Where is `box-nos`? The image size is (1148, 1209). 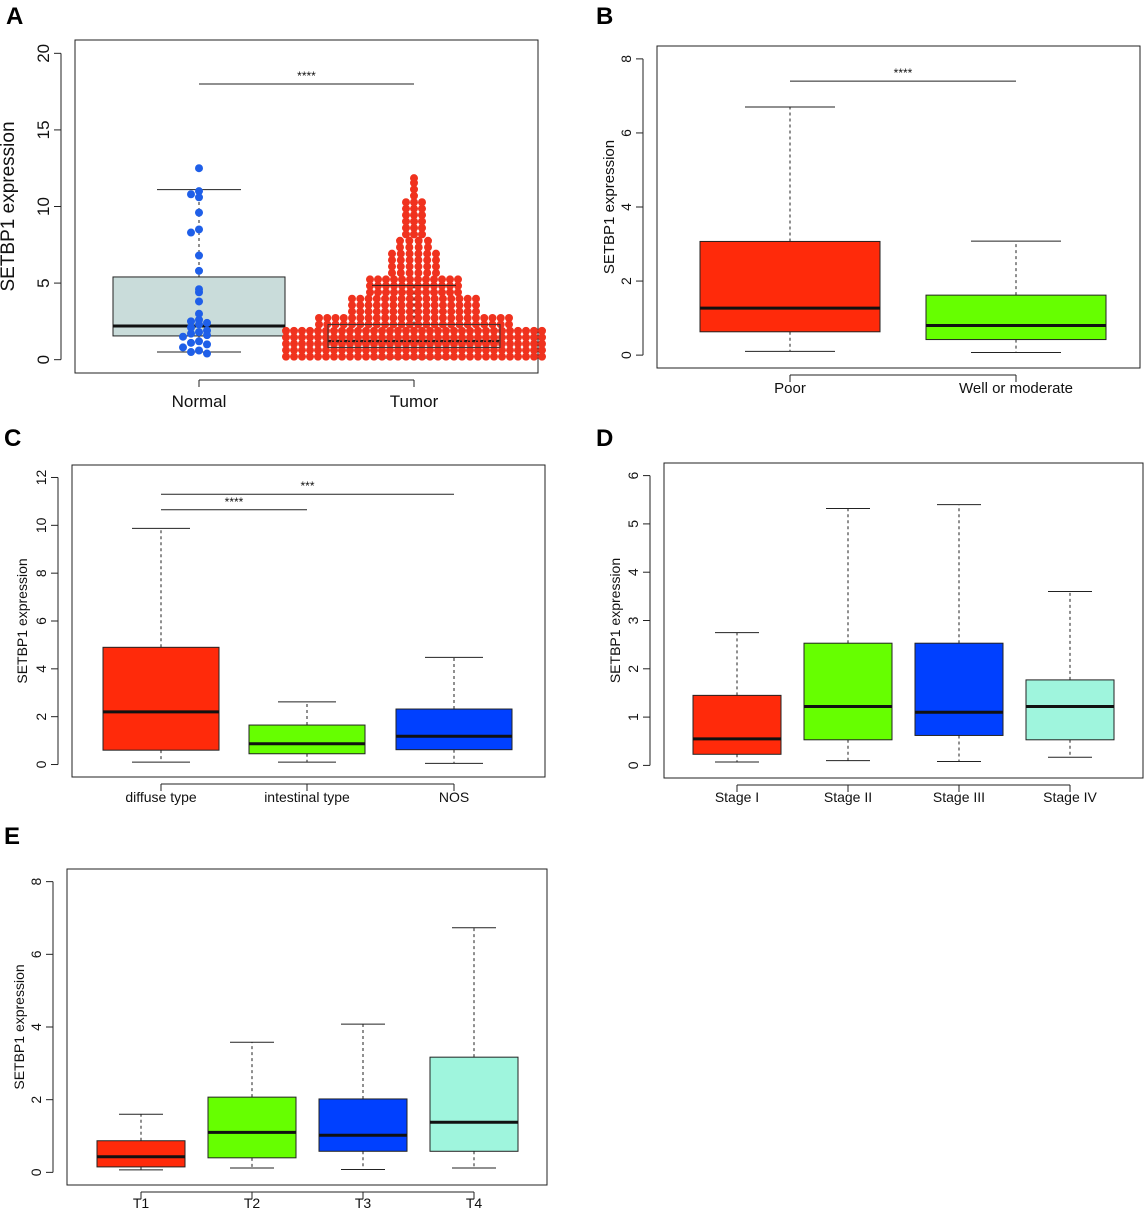
box-nos is located at coordinates (454, 710).